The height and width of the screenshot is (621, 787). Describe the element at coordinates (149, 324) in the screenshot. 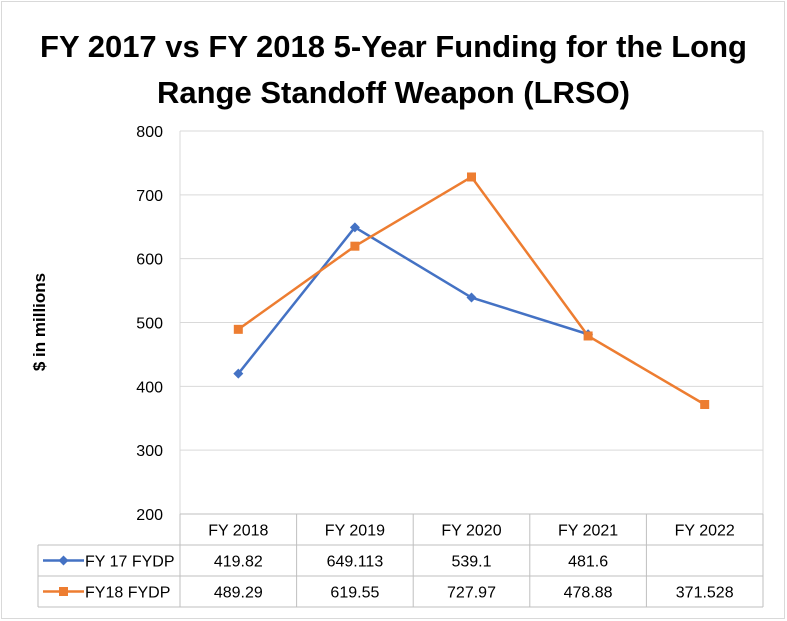

I see `y-tick-label: 500` at that location.